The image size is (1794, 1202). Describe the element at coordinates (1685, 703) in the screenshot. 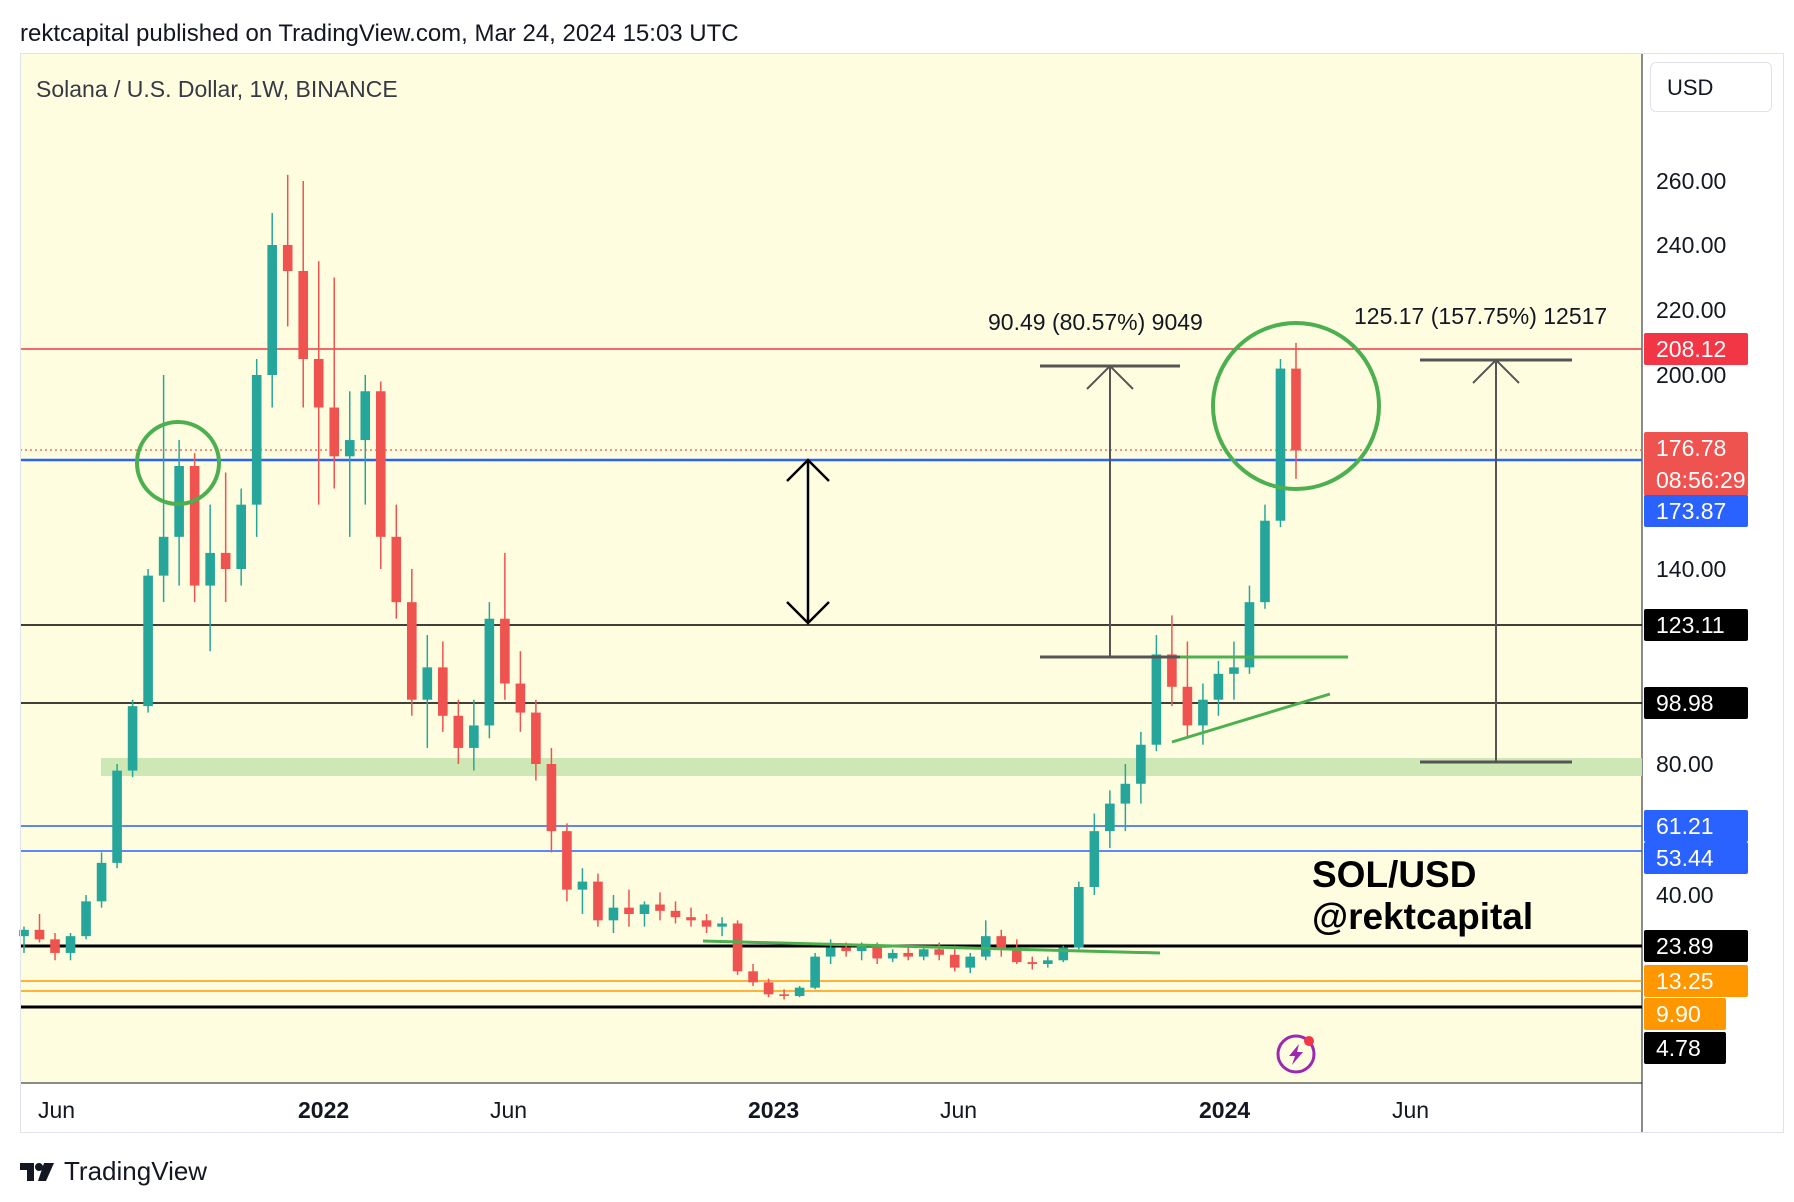

I see `price-tag-label: 98.98` at that location.